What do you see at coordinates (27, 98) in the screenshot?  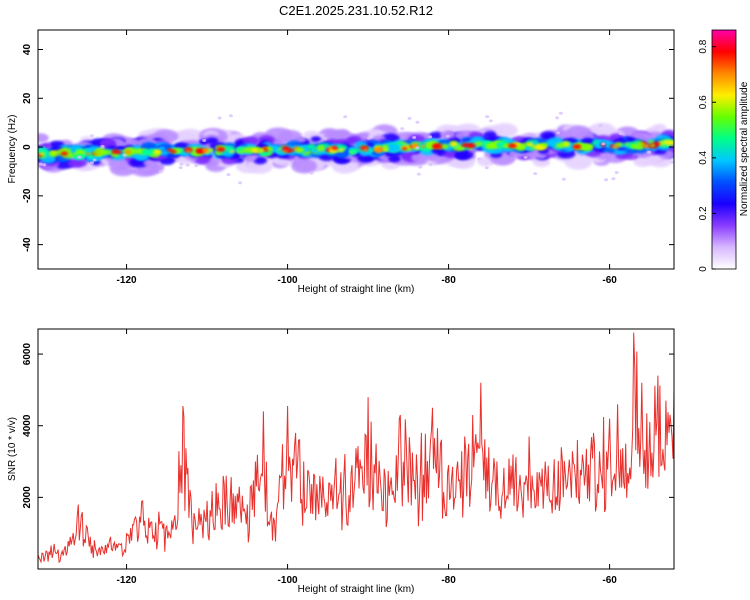 I see `y-tick-label: 20` at bounding box center [27, 98].